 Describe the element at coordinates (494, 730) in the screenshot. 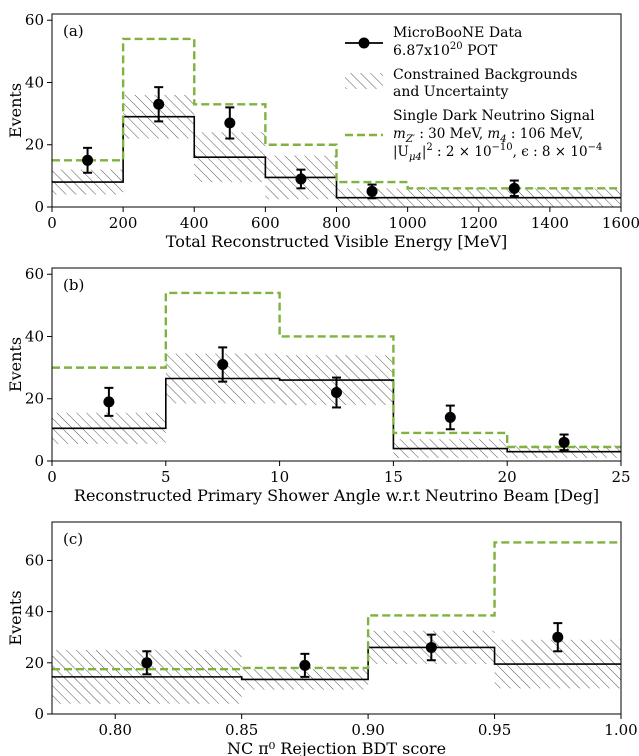

I see `x-tick-label: 0.95` at that location.